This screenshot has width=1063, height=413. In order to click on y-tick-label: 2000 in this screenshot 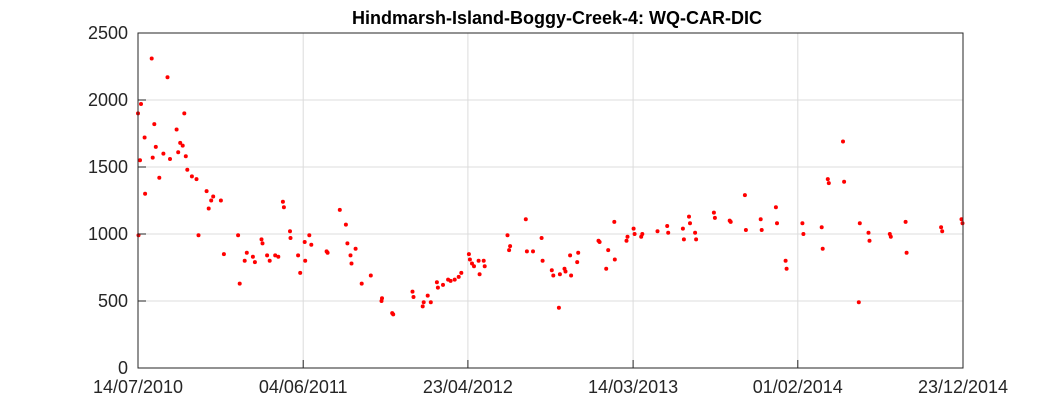, I will do `click(108, 100)`.